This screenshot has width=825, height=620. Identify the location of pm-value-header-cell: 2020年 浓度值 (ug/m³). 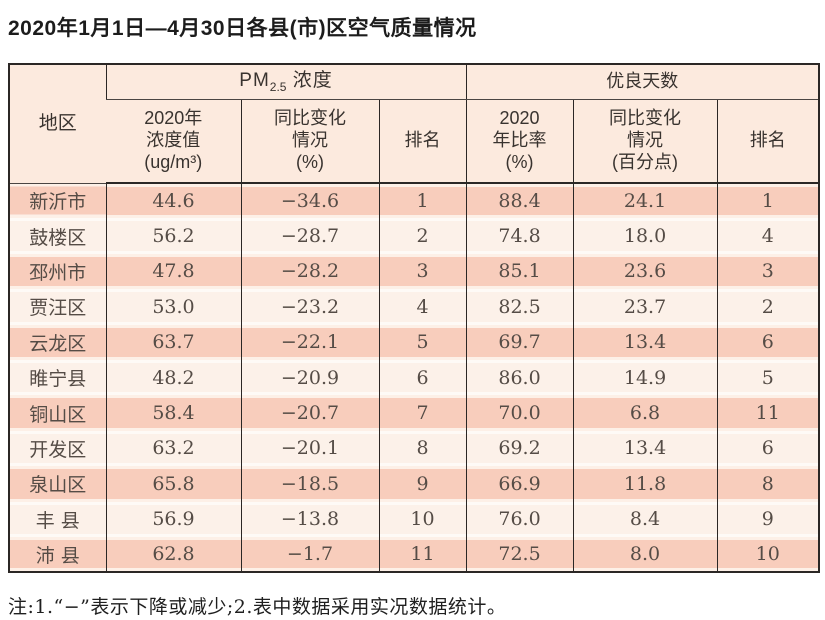
(173, 141).